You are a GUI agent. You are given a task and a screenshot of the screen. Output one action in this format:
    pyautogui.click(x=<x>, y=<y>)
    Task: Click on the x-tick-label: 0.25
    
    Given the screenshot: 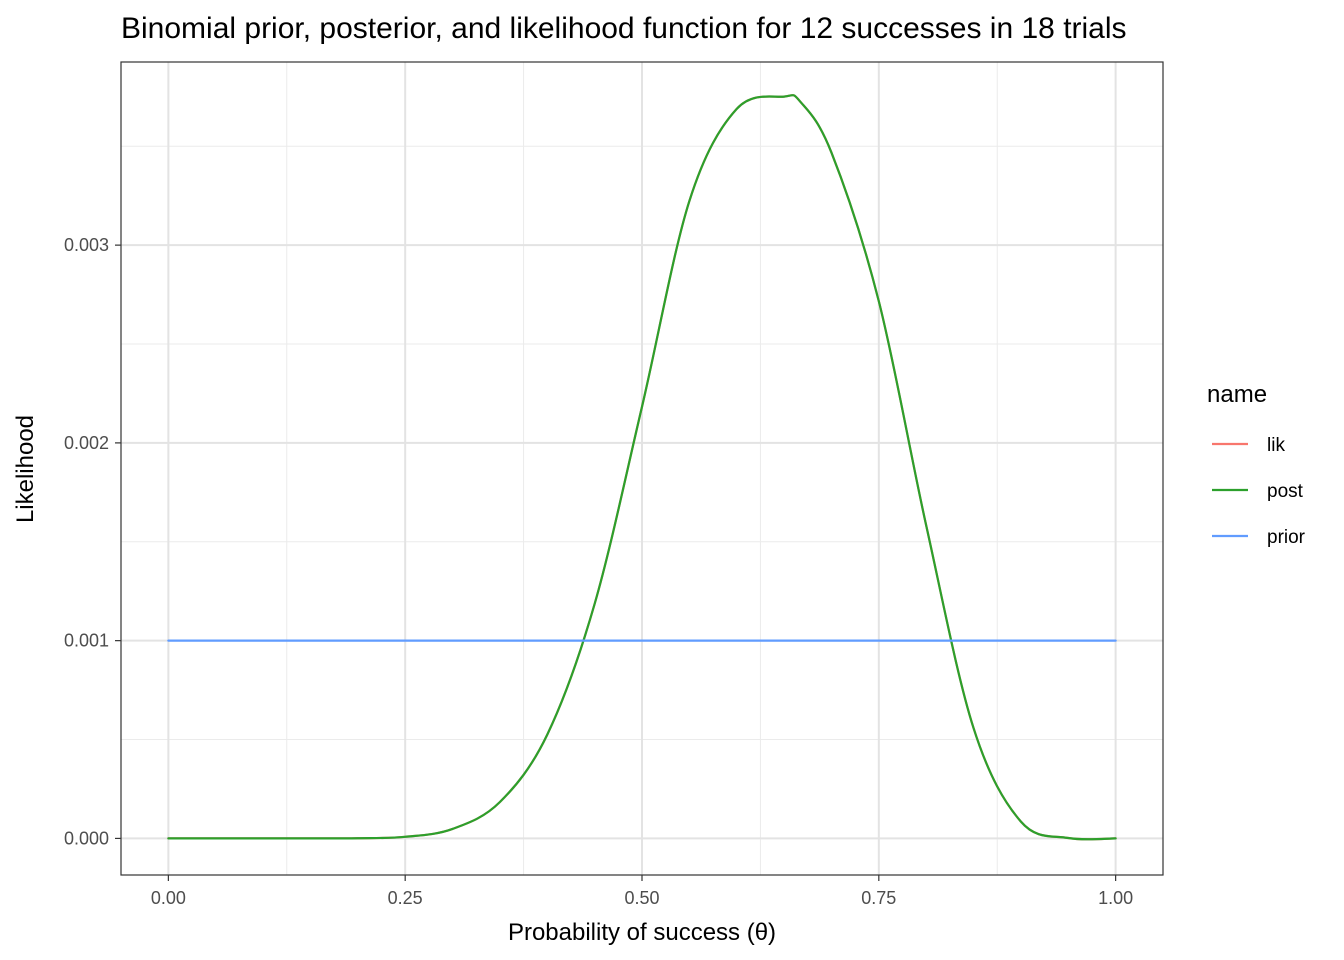 What is the action you would take?
    pyautogui.click(x=405, y=898)
    